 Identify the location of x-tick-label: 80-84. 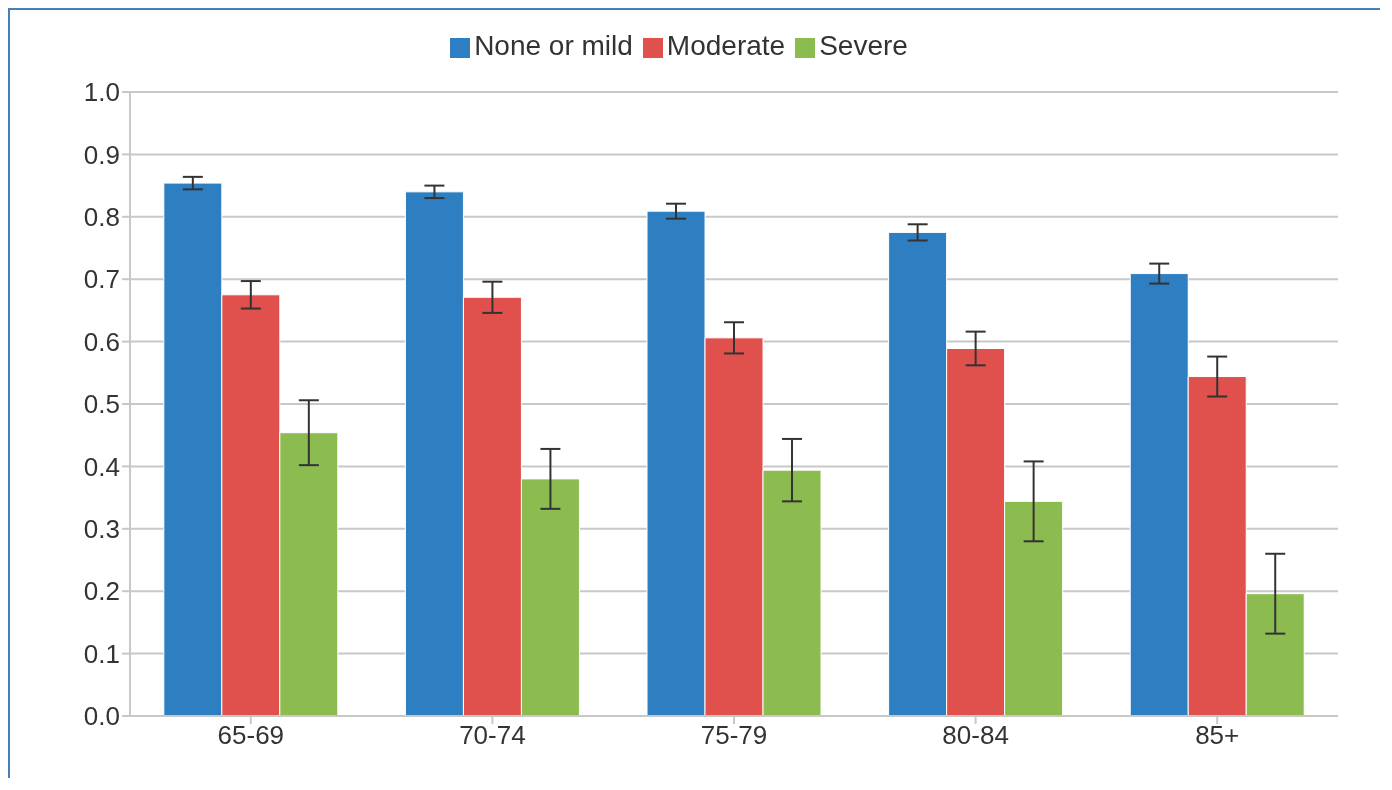
(975, 735).